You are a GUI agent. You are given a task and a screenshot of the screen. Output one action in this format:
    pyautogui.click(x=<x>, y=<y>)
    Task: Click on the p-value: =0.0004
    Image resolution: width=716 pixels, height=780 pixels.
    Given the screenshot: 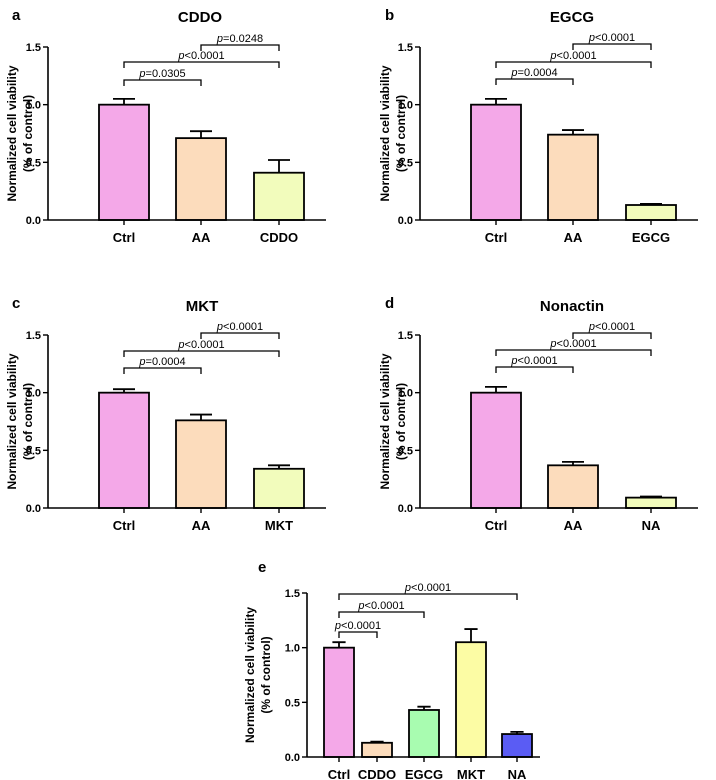 What is the action you would take?
    pyautogui.click(x=538, y=73)
    